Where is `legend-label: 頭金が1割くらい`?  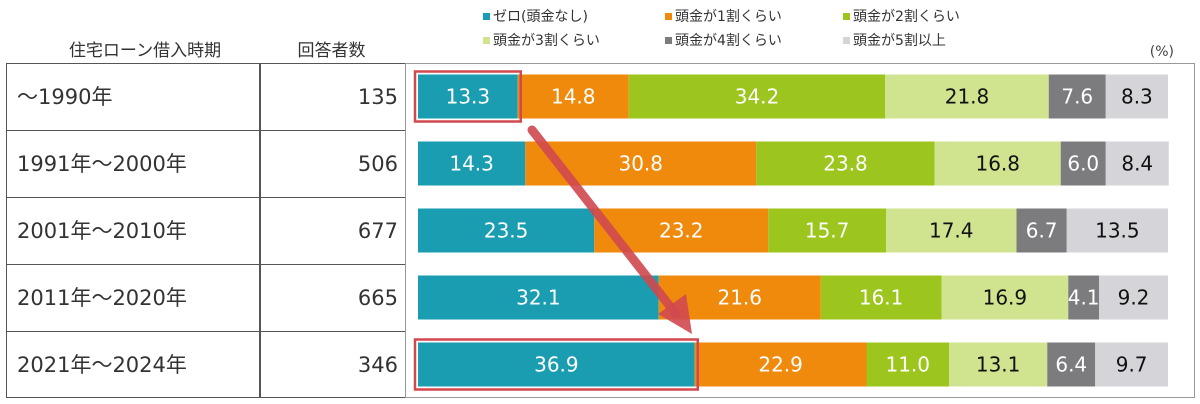
legend-label: 頭金が1割くらい is located at coordinates (728, 17).